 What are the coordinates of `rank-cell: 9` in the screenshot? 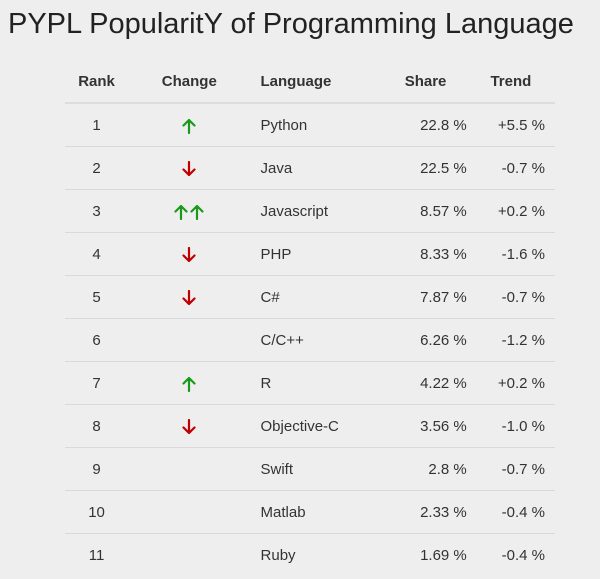 It's located at (97, 469).